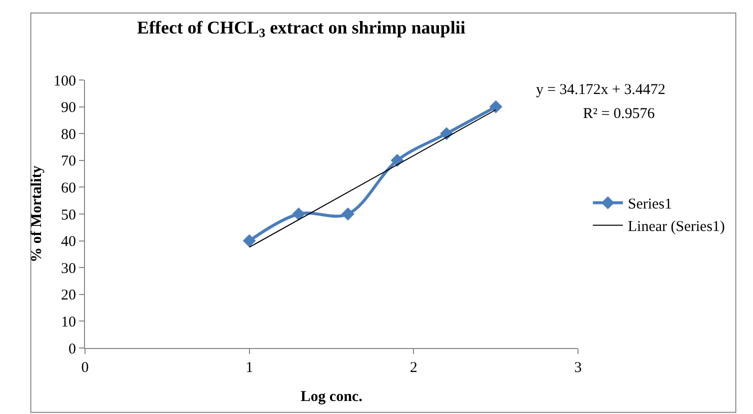  What do you see at coordinates (68, 188) in the screenshot?
I see `y-tick-label: 60` at bounding box center [68, 188].